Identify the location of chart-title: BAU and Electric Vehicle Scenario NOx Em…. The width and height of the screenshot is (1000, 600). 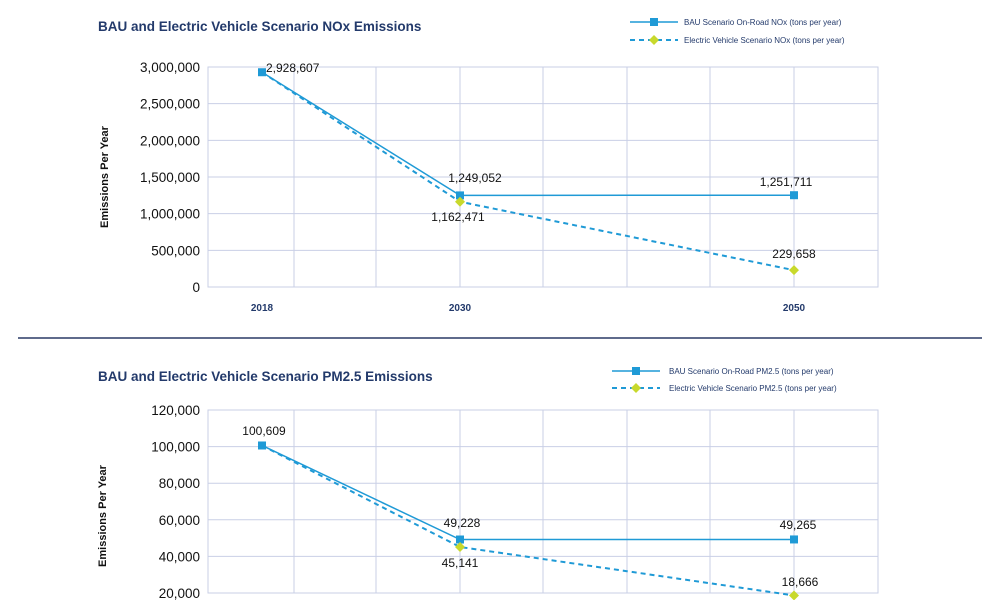
(259, 26).